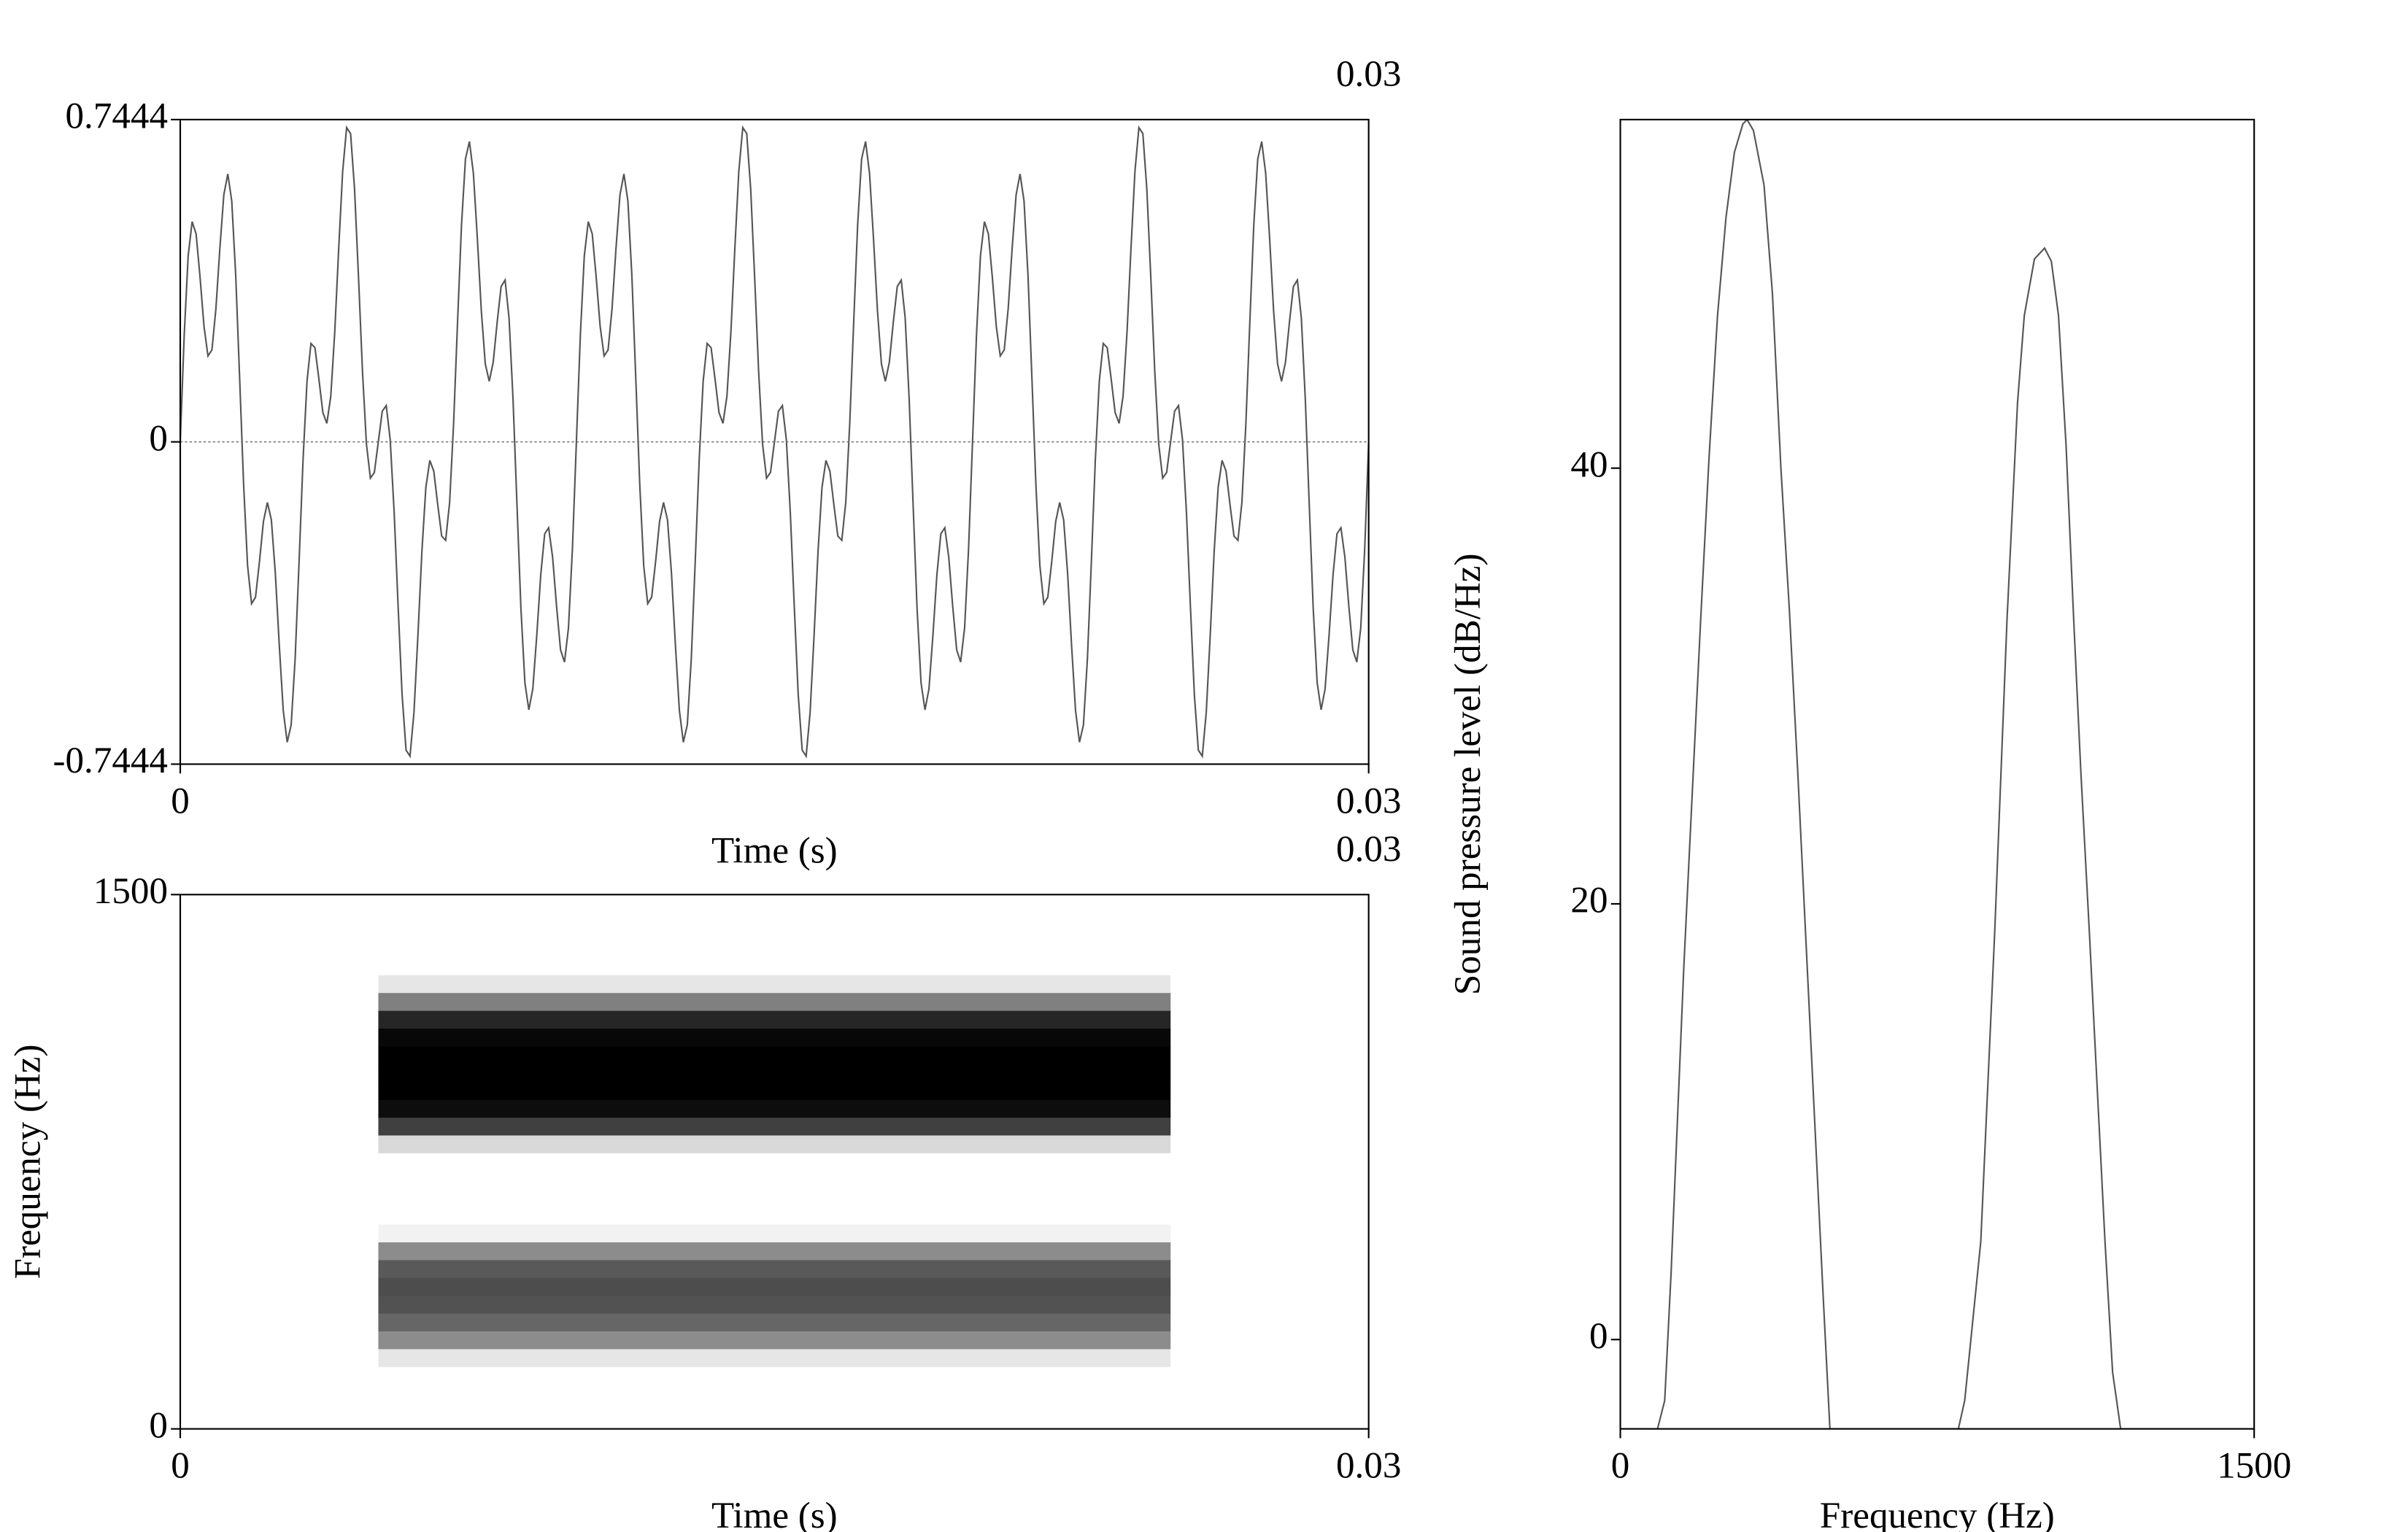 This screenshot has width=2408, height=1532. Describe the element at coordinates (1937, 1514) in the screenshot. I see `x-axis-label: Frequency (Hz)` at that location.